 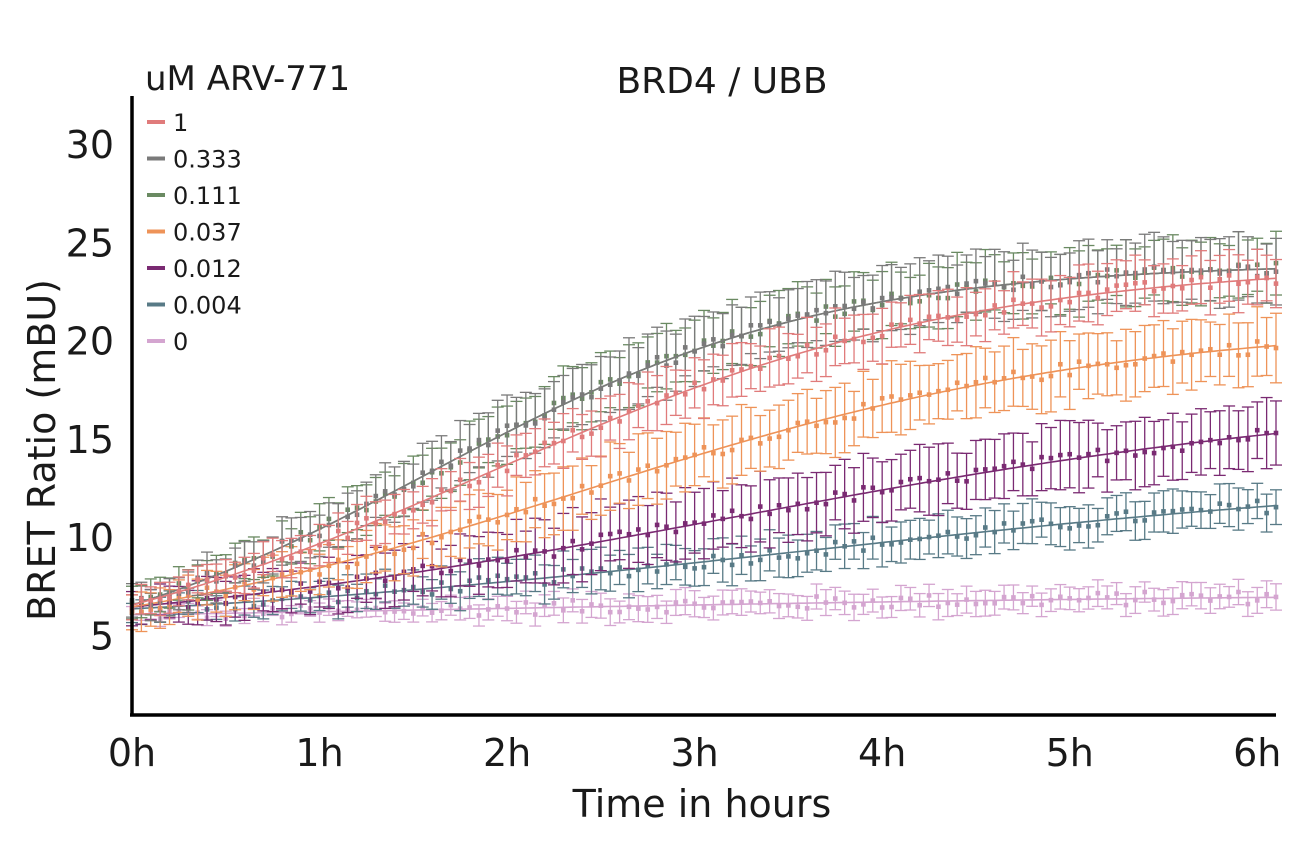 I want to click on y-tick-label: 10, so click(x=90, y=538).